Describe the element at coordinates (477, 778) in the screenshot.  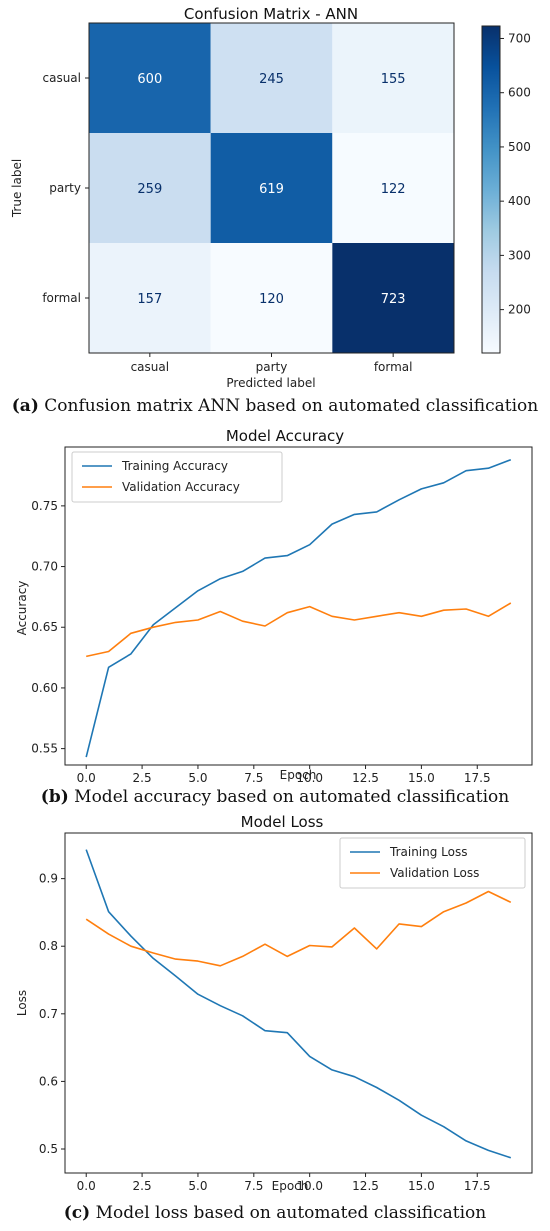
I see `accuracy-xtick-label: 17.5` at that location.